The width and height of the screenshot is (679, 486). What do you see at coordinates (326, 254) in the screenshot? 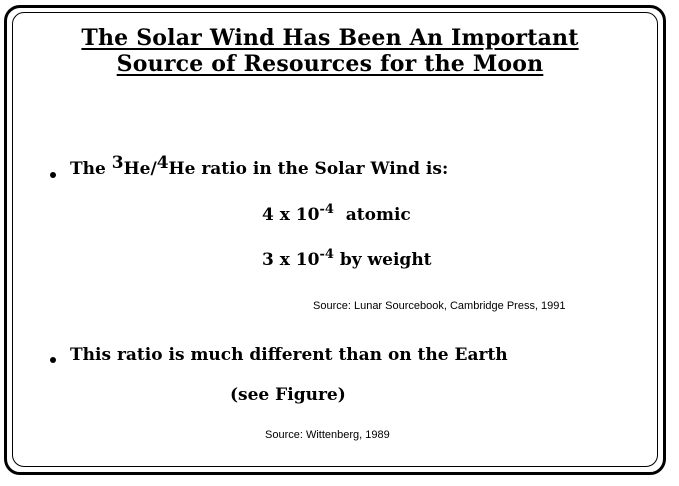
I see `ratio-weight-exponent: -4` at bounding box center [326, 254].